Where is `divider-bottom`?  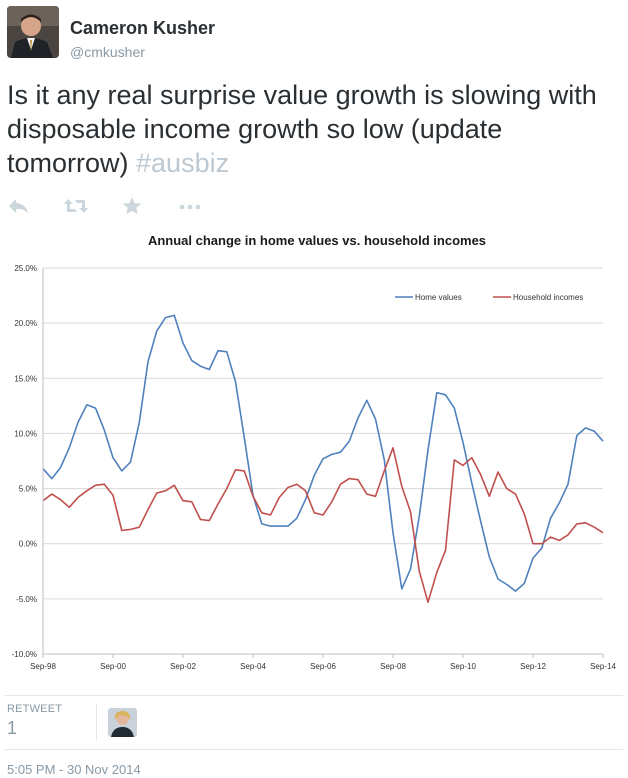
divider-bottom is located at coordinates (314, 749).